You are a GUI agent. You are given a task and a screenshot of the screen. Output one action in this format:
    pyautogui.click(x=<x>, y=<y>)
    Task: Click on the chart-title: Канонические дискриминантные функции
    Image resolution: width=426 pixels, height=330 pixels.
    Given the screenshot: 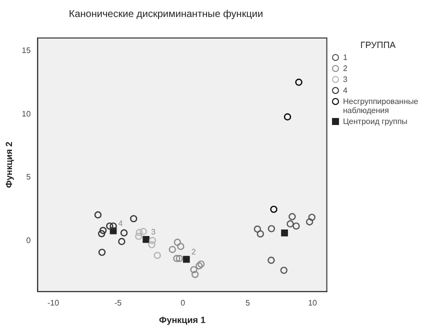 What is the action you would take?
    pyautogui.click(x=166, y=14)
    